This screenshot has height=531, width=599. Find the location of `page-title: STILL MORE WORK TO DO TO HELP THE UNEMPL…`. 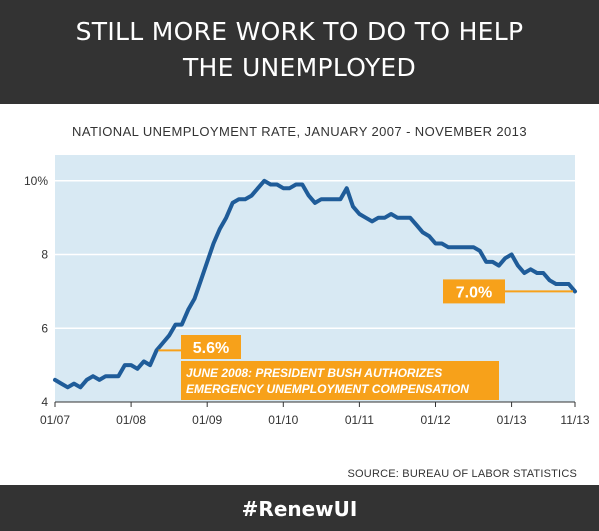

page-title: STILL MORE WORK TO DO TO HELP THE UNEMPL… is located at coordinates (299, 49).